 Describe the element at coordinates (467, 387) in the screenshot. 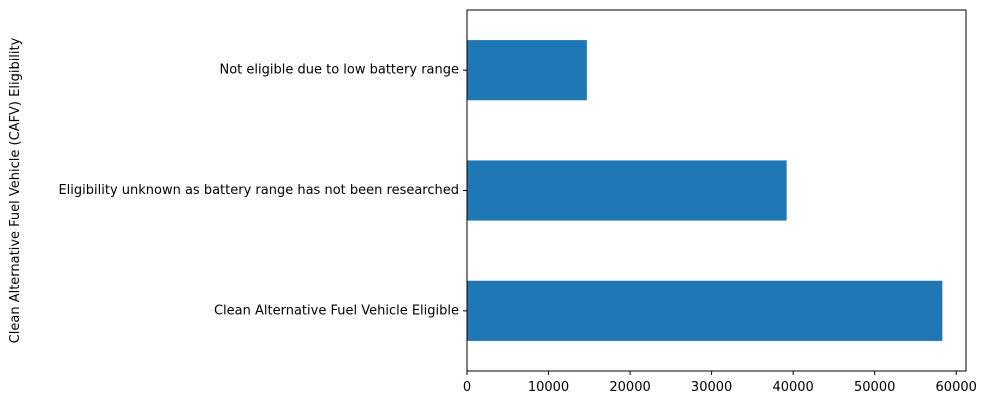

I see `x-tick-label: 0` at that location.